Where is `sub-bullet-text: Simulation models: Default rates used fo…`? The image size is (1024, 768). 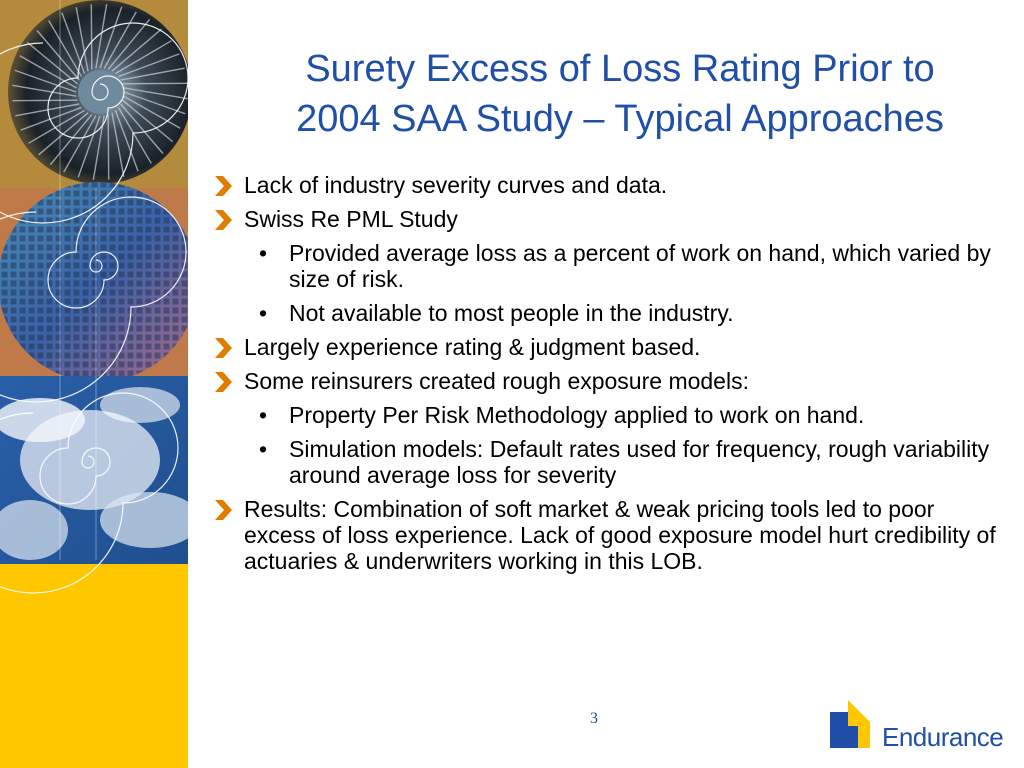 sub-bullet-text: Simulation models: Default rates used fo… is located at coordinates (639, 462).